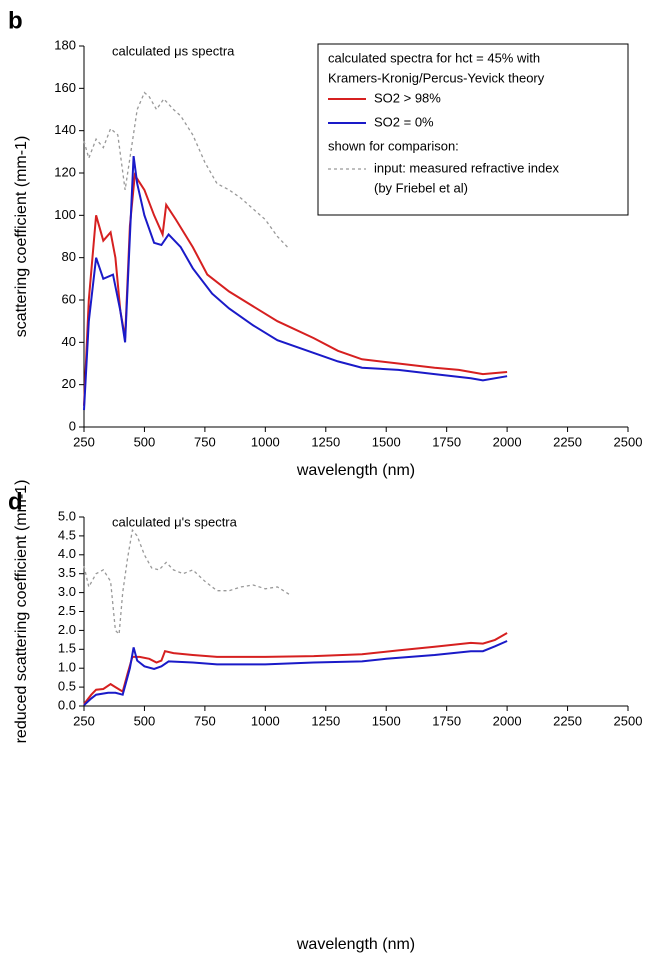 The height and width of the screenshot is (961, 657). I want to click on y-tick-label: 3.0, so click(67, 591).